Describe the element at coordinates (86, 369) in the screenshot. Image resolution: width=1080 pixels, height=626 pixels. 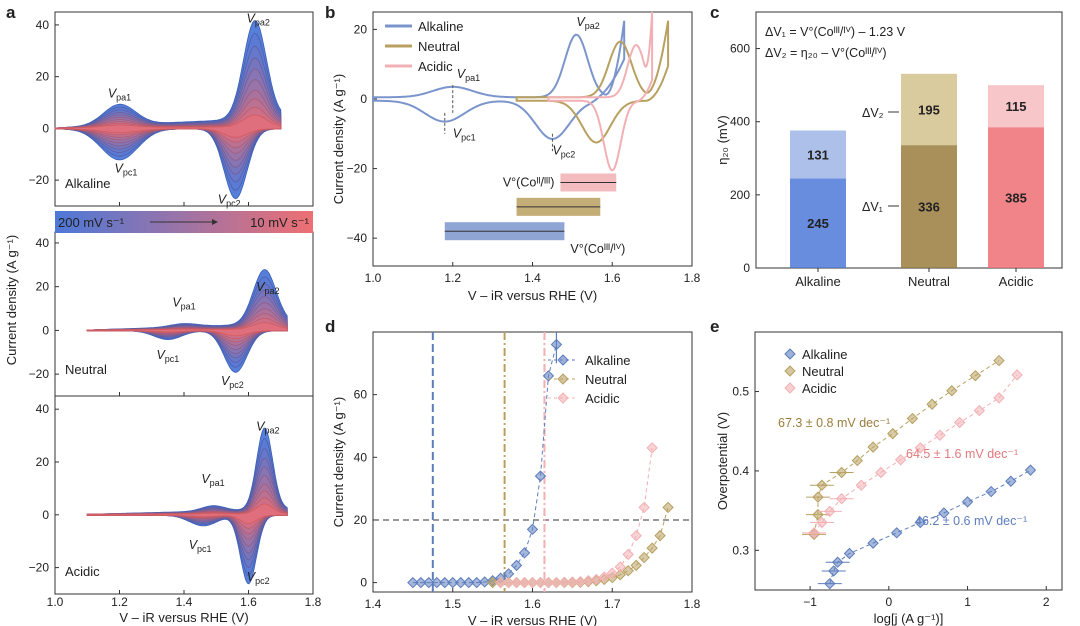
I see `subplot-title: Neutral` at that location.